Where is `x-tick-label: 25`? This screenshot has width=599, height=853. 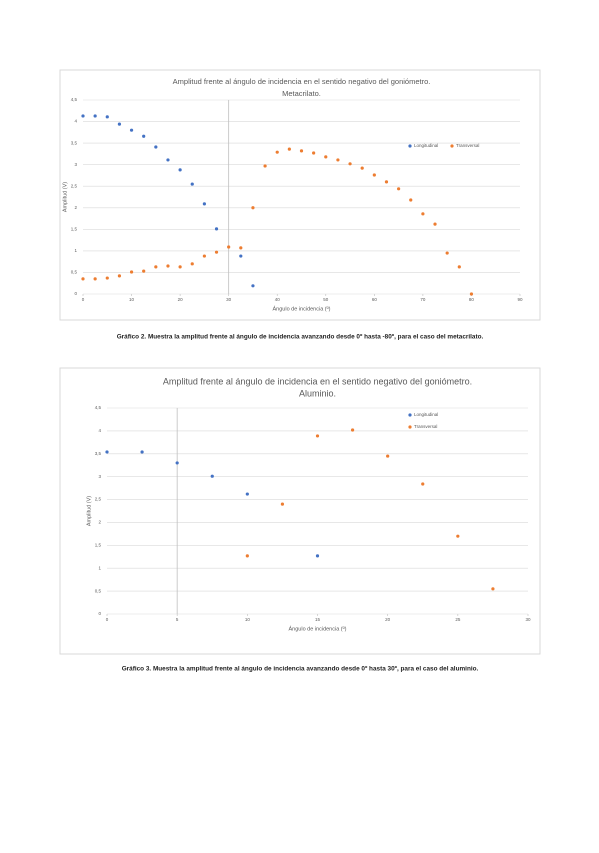 x-tick-label: 25 is located at coordinates (458, 619).